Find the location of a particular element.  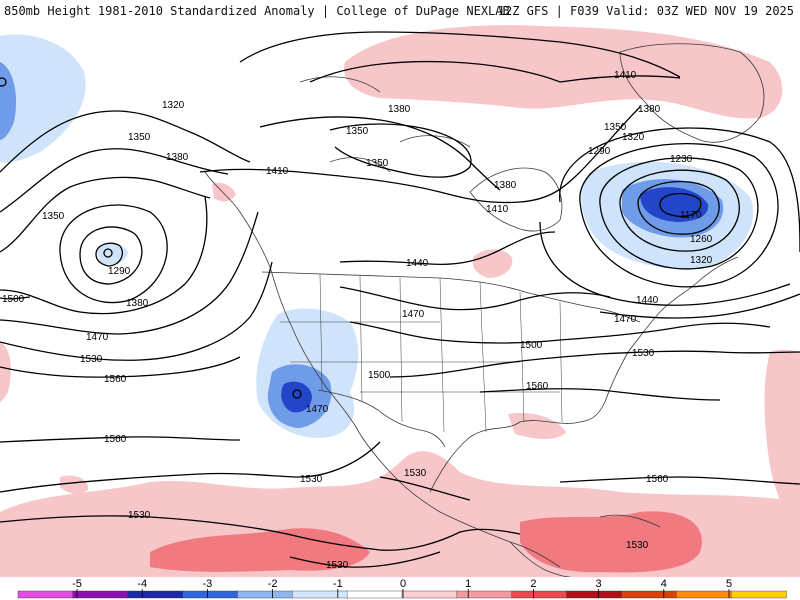

pos-anomaly-arctic is located at coordinates (563, 72).